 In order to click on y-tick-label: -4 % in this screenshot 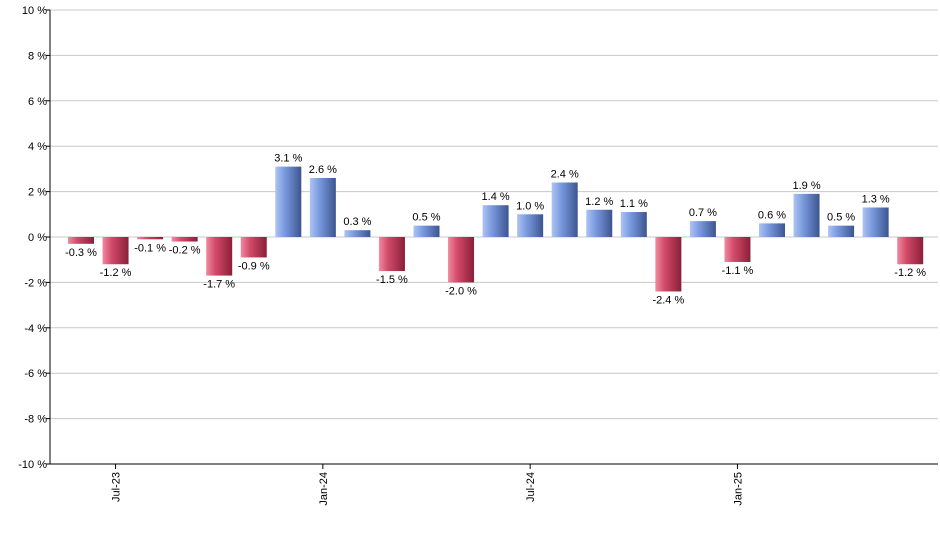, I will do `click(35, 329)`.